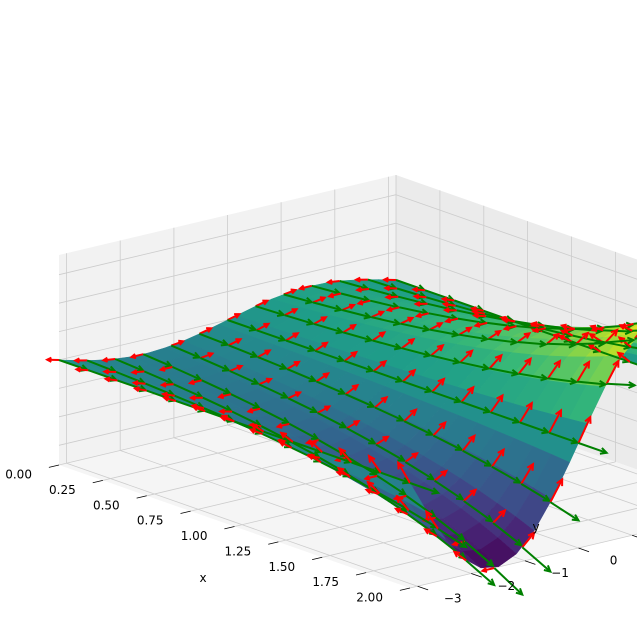  Describe the element at coordinates (535, 527) in the screenshot. I see `y-axis-label: y` at that location.